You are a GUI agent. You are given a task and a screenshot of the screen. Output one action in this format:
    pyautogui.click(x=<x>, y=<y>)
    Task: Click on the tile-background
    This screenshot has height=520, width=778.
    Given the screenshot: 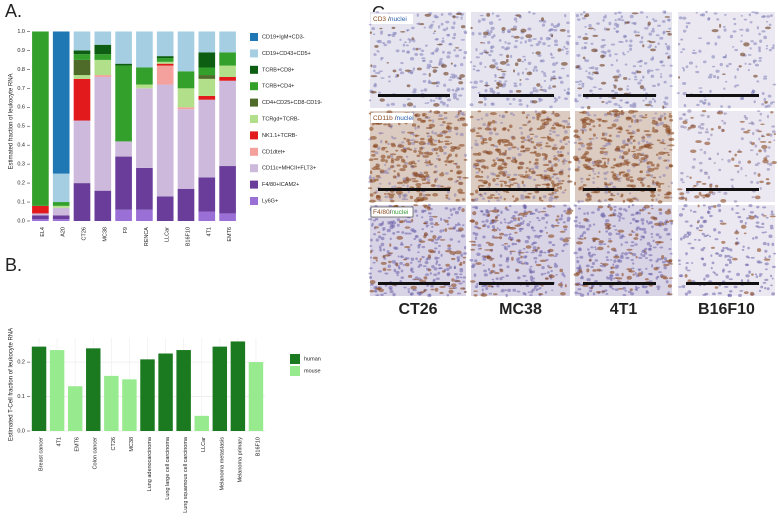 What is the action you would take?
    pyautogui.click(x=418, y=60)
    